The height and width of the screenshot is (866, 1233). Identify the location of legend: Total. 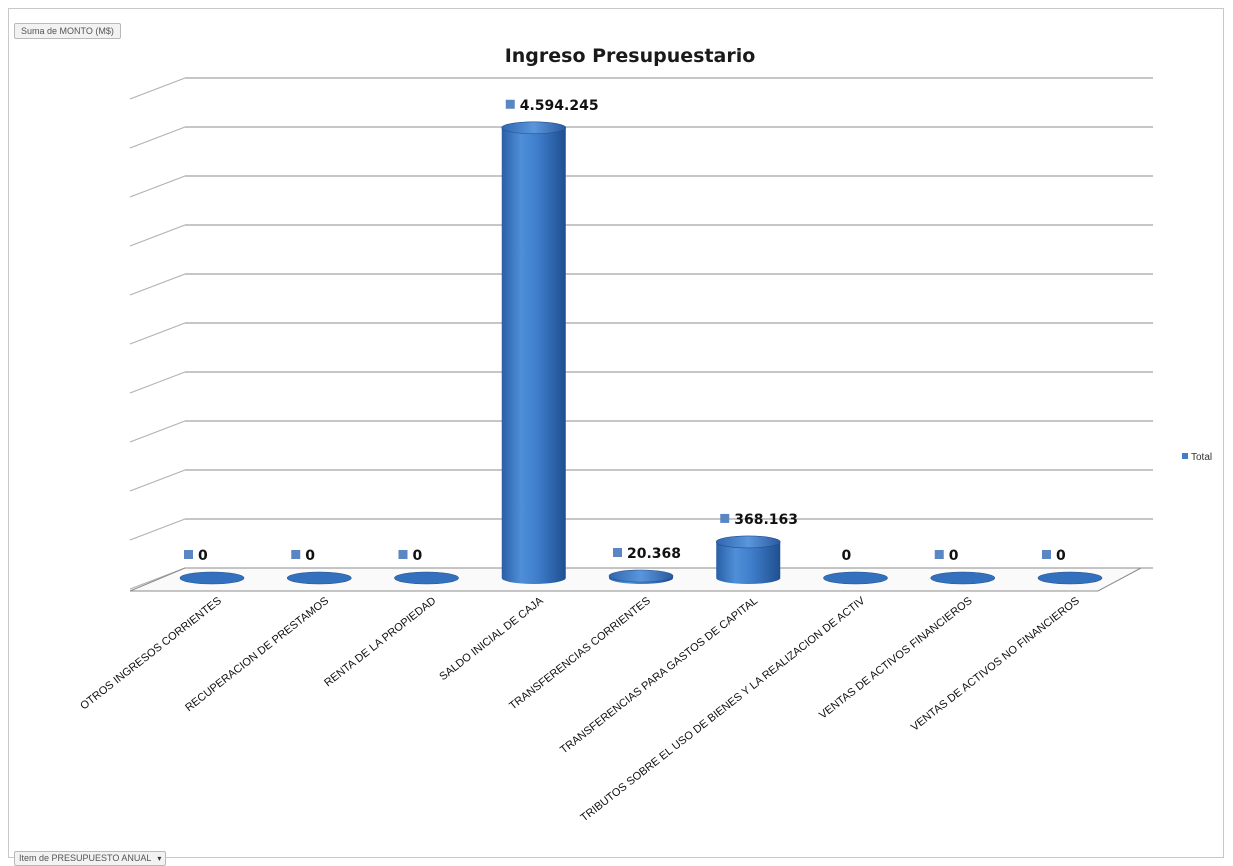
(1197, 457).